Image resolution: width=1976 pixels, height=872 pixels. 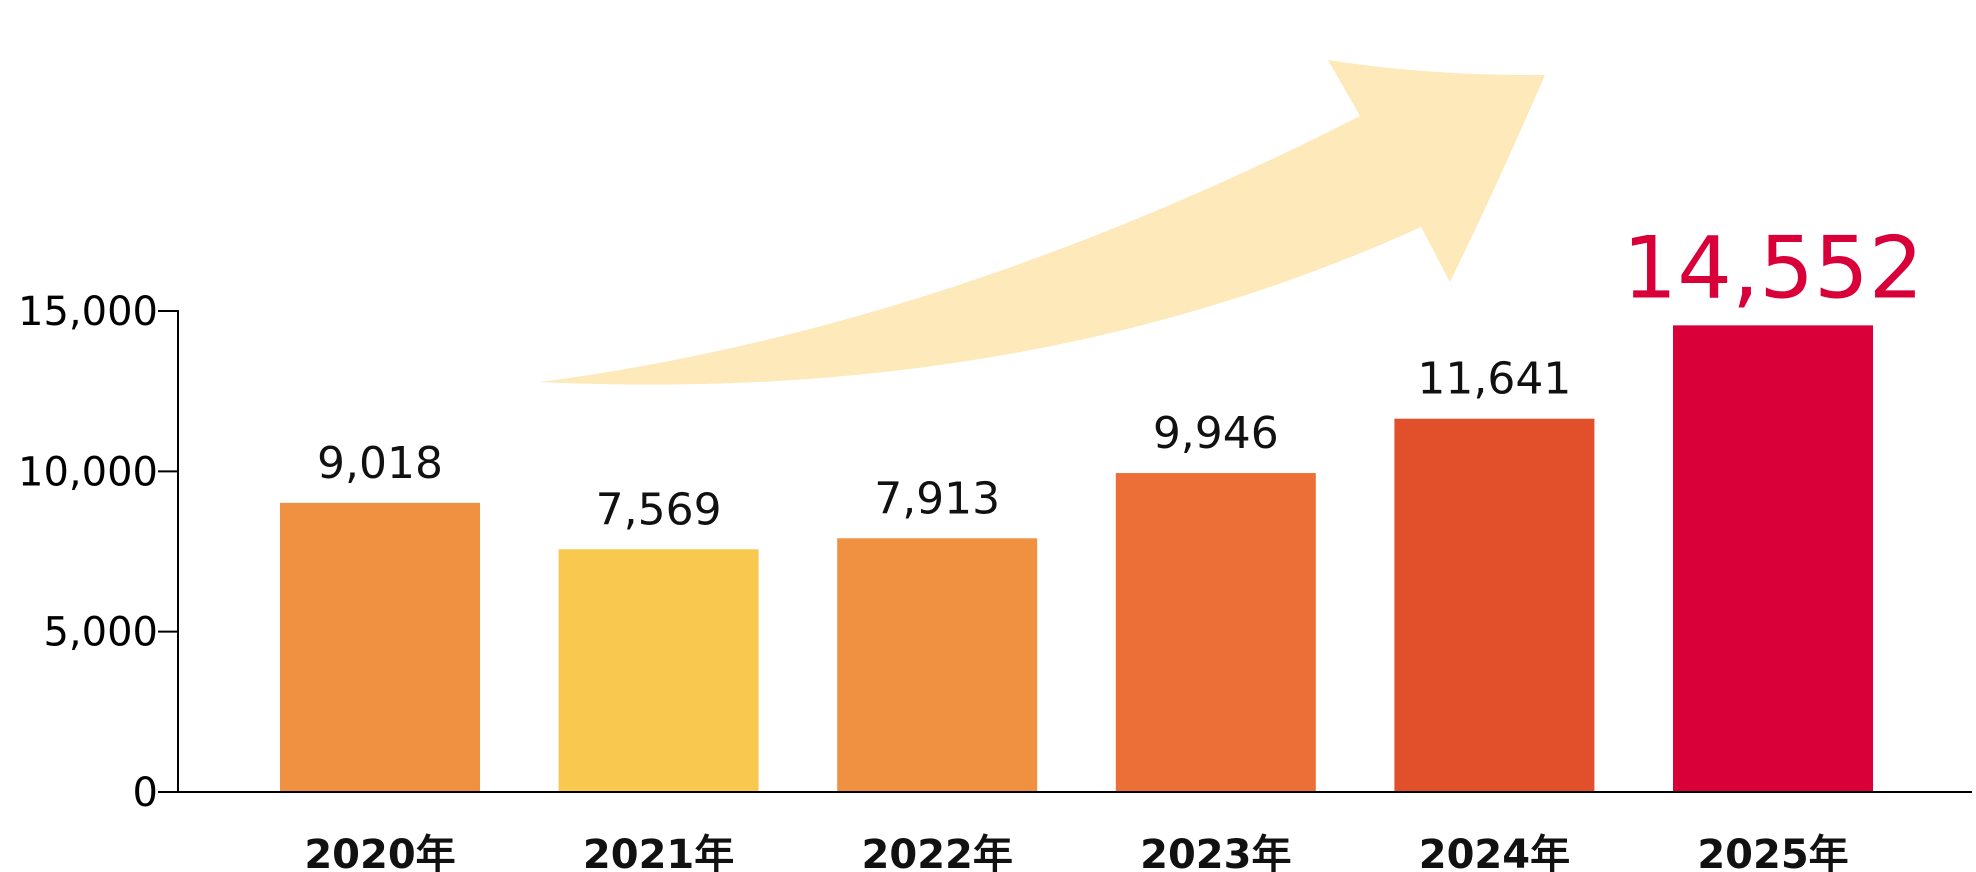 What do you see at coordinates (1215, 852) in the screenshot?
I see `x-tick-label: 2023年` at bounding box center [1215, 852].